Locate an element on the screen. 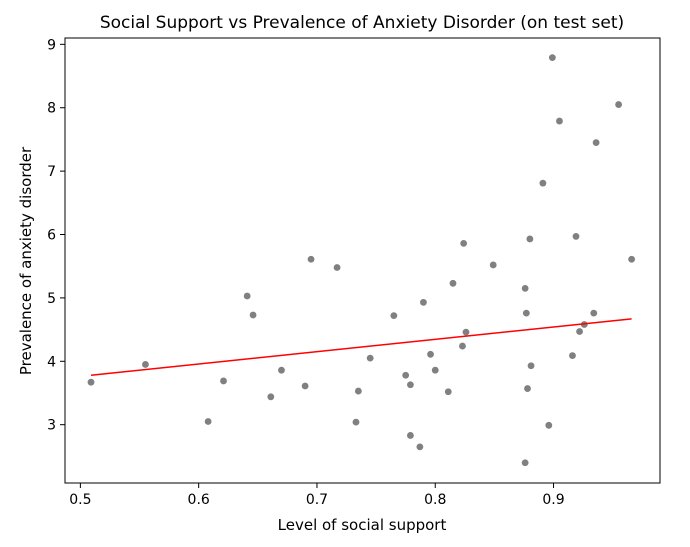  y-tick-label: 5 is located at coordinates (51, 299).